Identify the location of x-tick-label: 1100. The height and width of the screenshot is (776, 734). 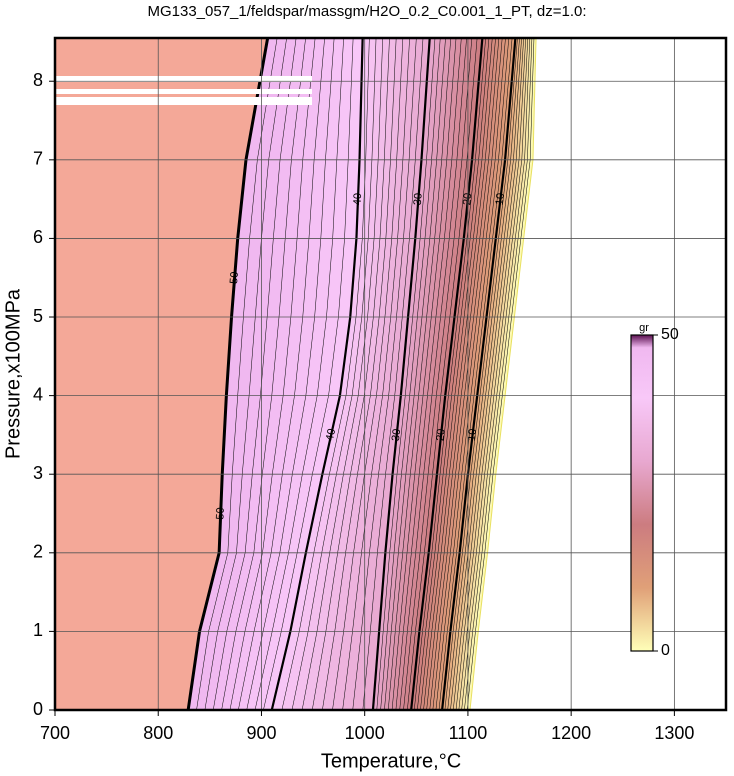
(468, 733).